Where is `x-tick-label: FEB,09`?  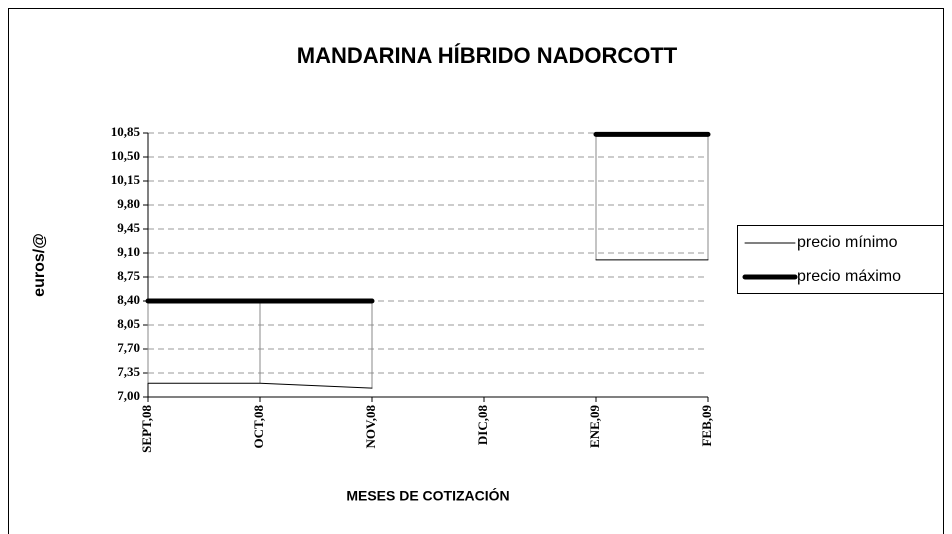 x-tick-label: FEB,09 is located at coordinates (706, 426).